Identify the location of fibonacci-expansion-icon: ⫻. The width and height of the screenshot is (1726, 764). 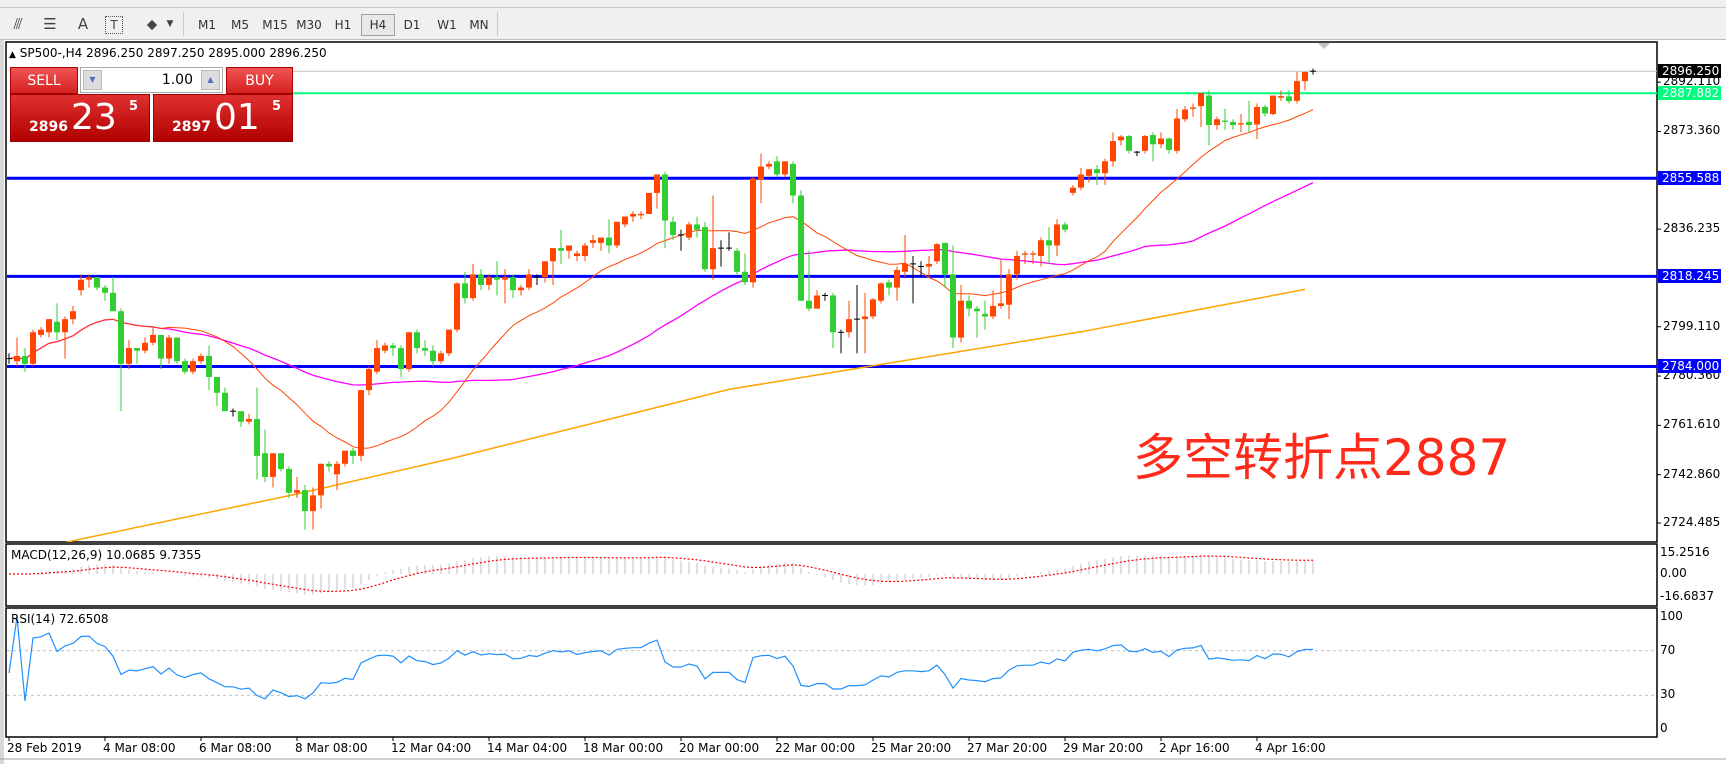
(18, 24).